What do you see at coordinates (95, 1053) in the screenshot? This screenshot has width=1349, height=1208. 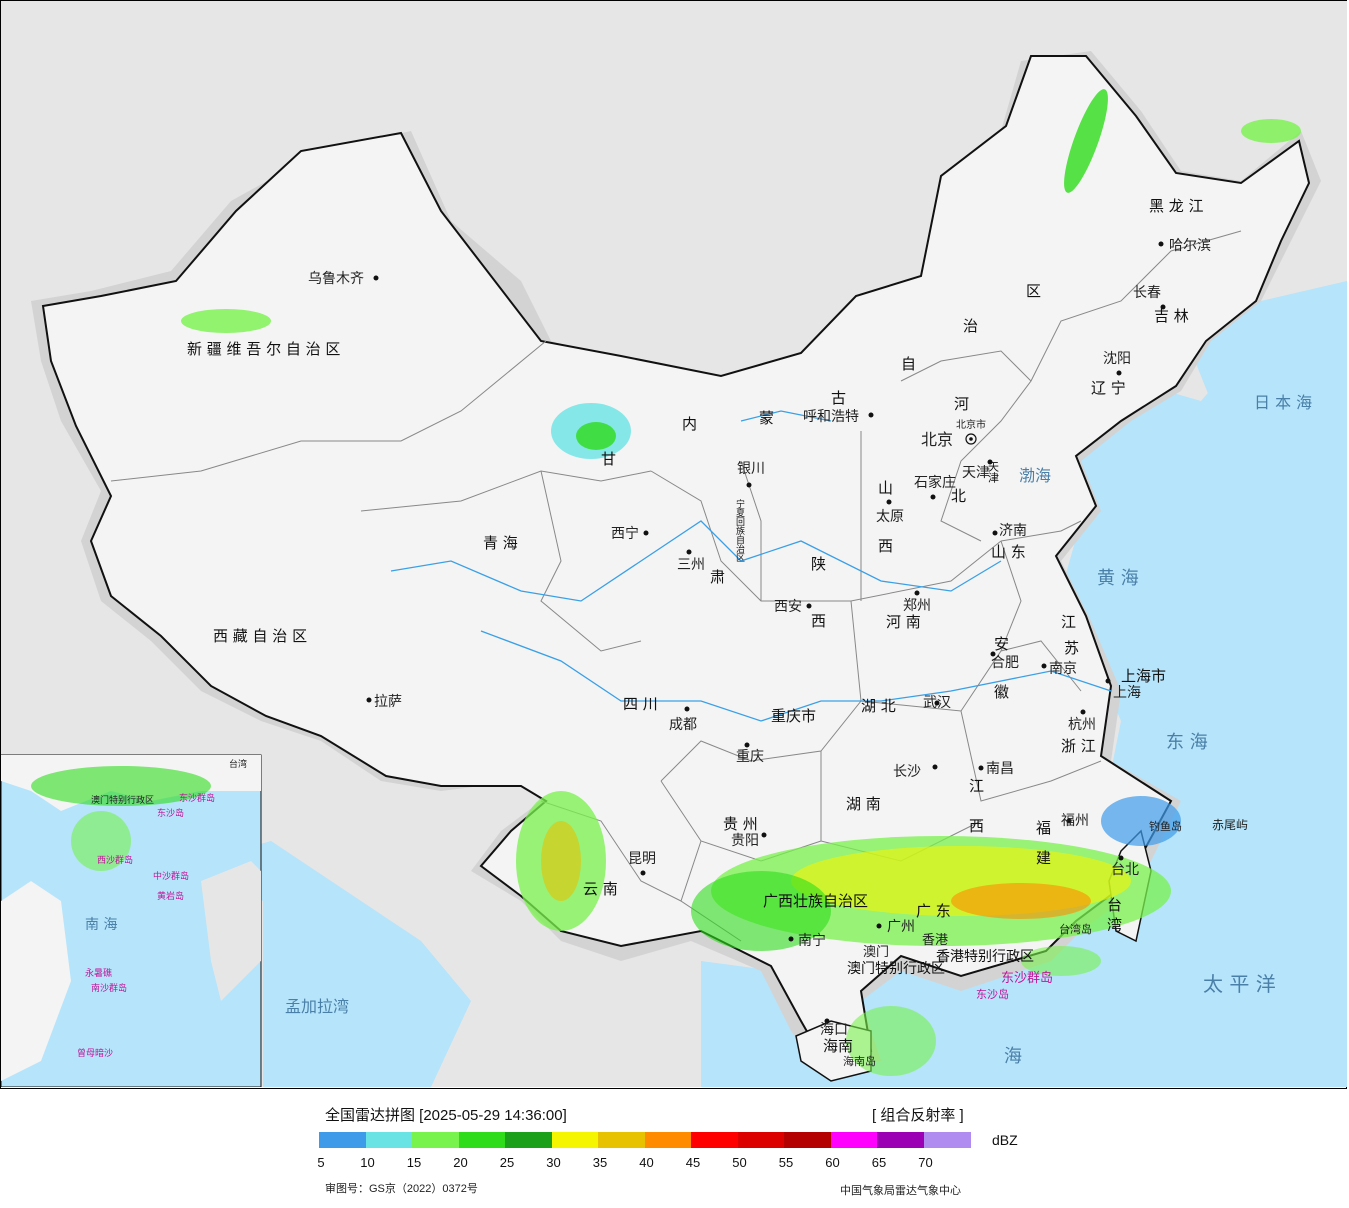 I see `inset-label-zengmu: 曾母暗沙` at bounding box center [95, 1053].